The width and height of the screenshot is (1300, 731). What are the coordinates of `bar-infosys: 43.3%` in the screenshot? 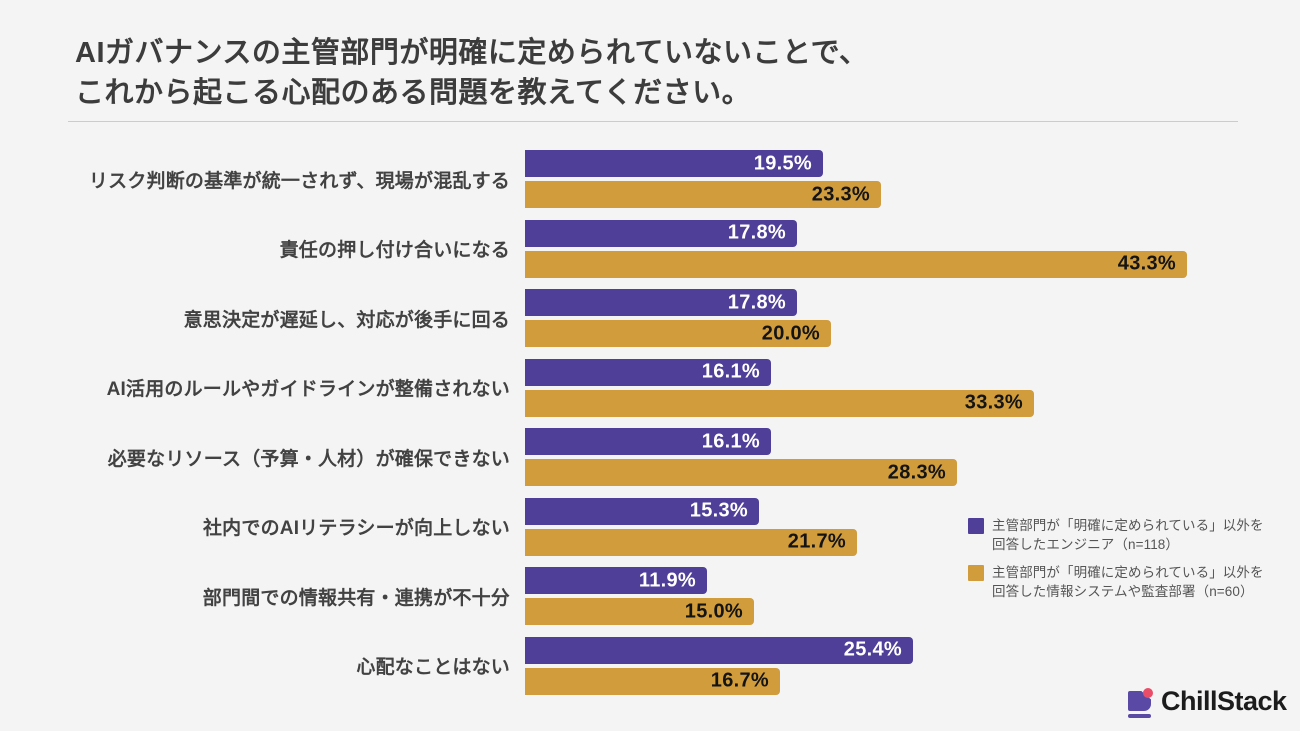 It's located at (856, 264).